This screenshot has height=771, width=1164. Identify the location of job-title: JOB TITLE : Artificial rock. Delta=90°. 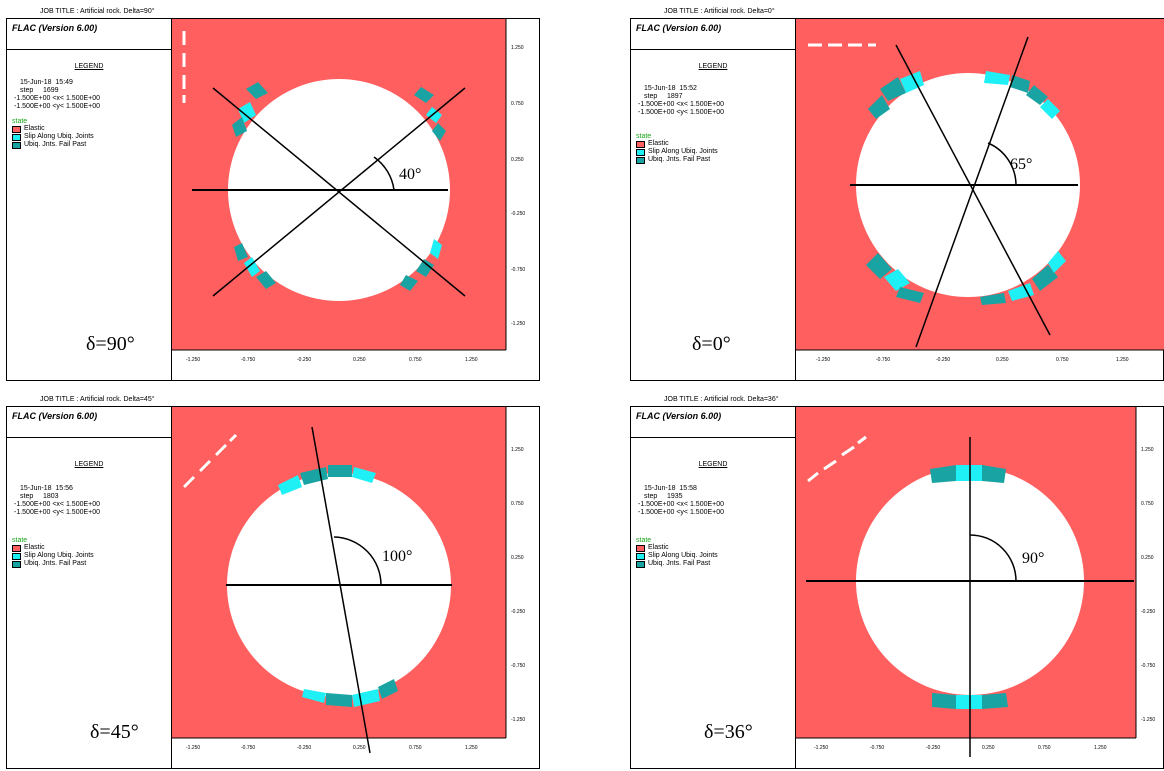
(97, 11).